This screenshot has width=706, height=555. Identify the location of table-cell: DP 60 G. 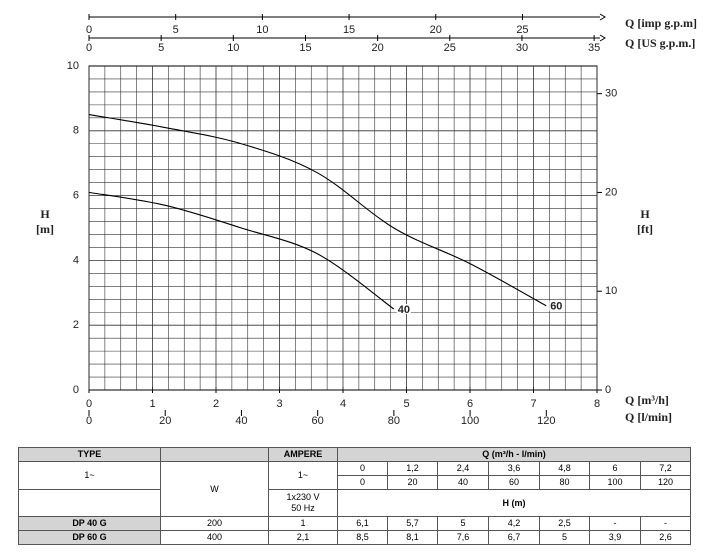
(89, 537).